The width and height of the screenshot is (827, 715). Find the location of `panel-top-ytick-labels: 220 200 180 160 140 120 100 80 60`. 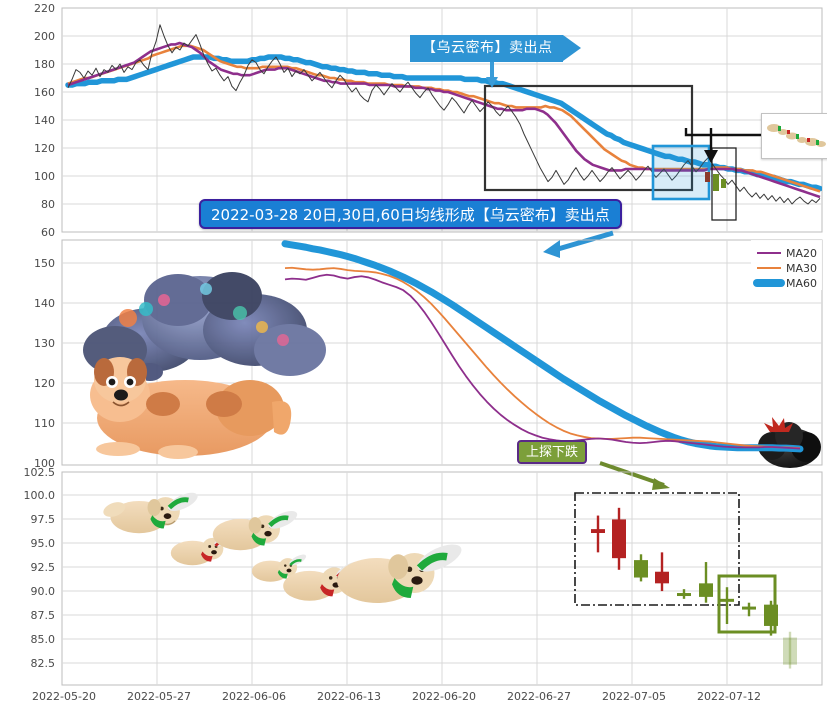

panel-top-ytick-labels: 220 200 180 160 140 120 100 80 60 is located at coordinates (44, 120).